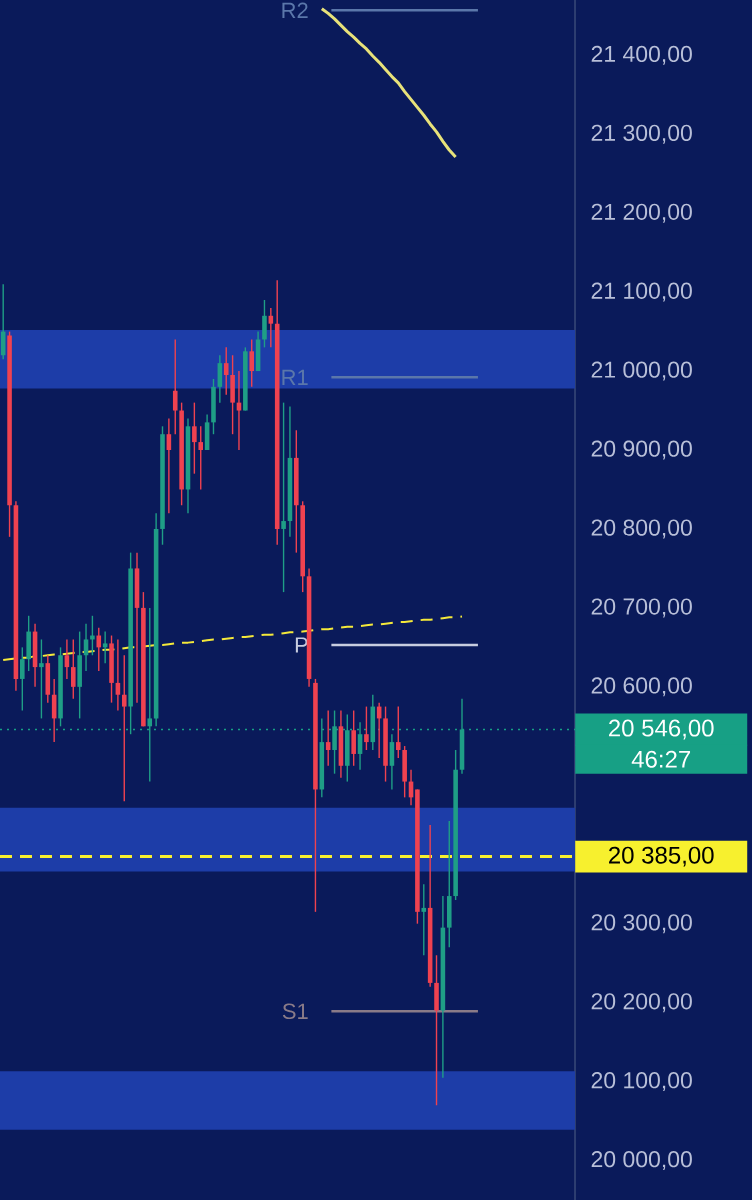  Describe the element at coordinates (641, 213) in the screenshot. I see `y-tick-label: 21 200,00` at that location.